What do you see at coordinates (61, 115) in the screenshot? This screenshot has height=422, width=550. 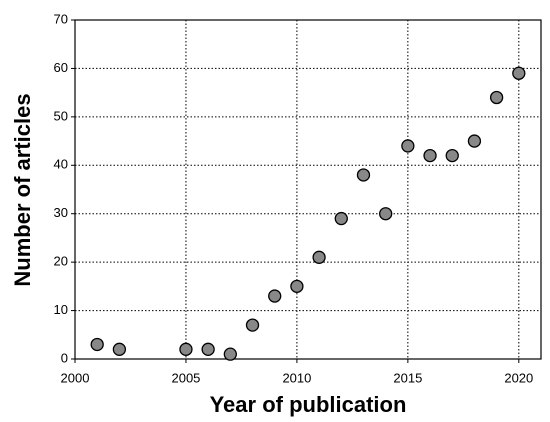 I see `y-tick-label: 50` at bounding box center [61, 115].